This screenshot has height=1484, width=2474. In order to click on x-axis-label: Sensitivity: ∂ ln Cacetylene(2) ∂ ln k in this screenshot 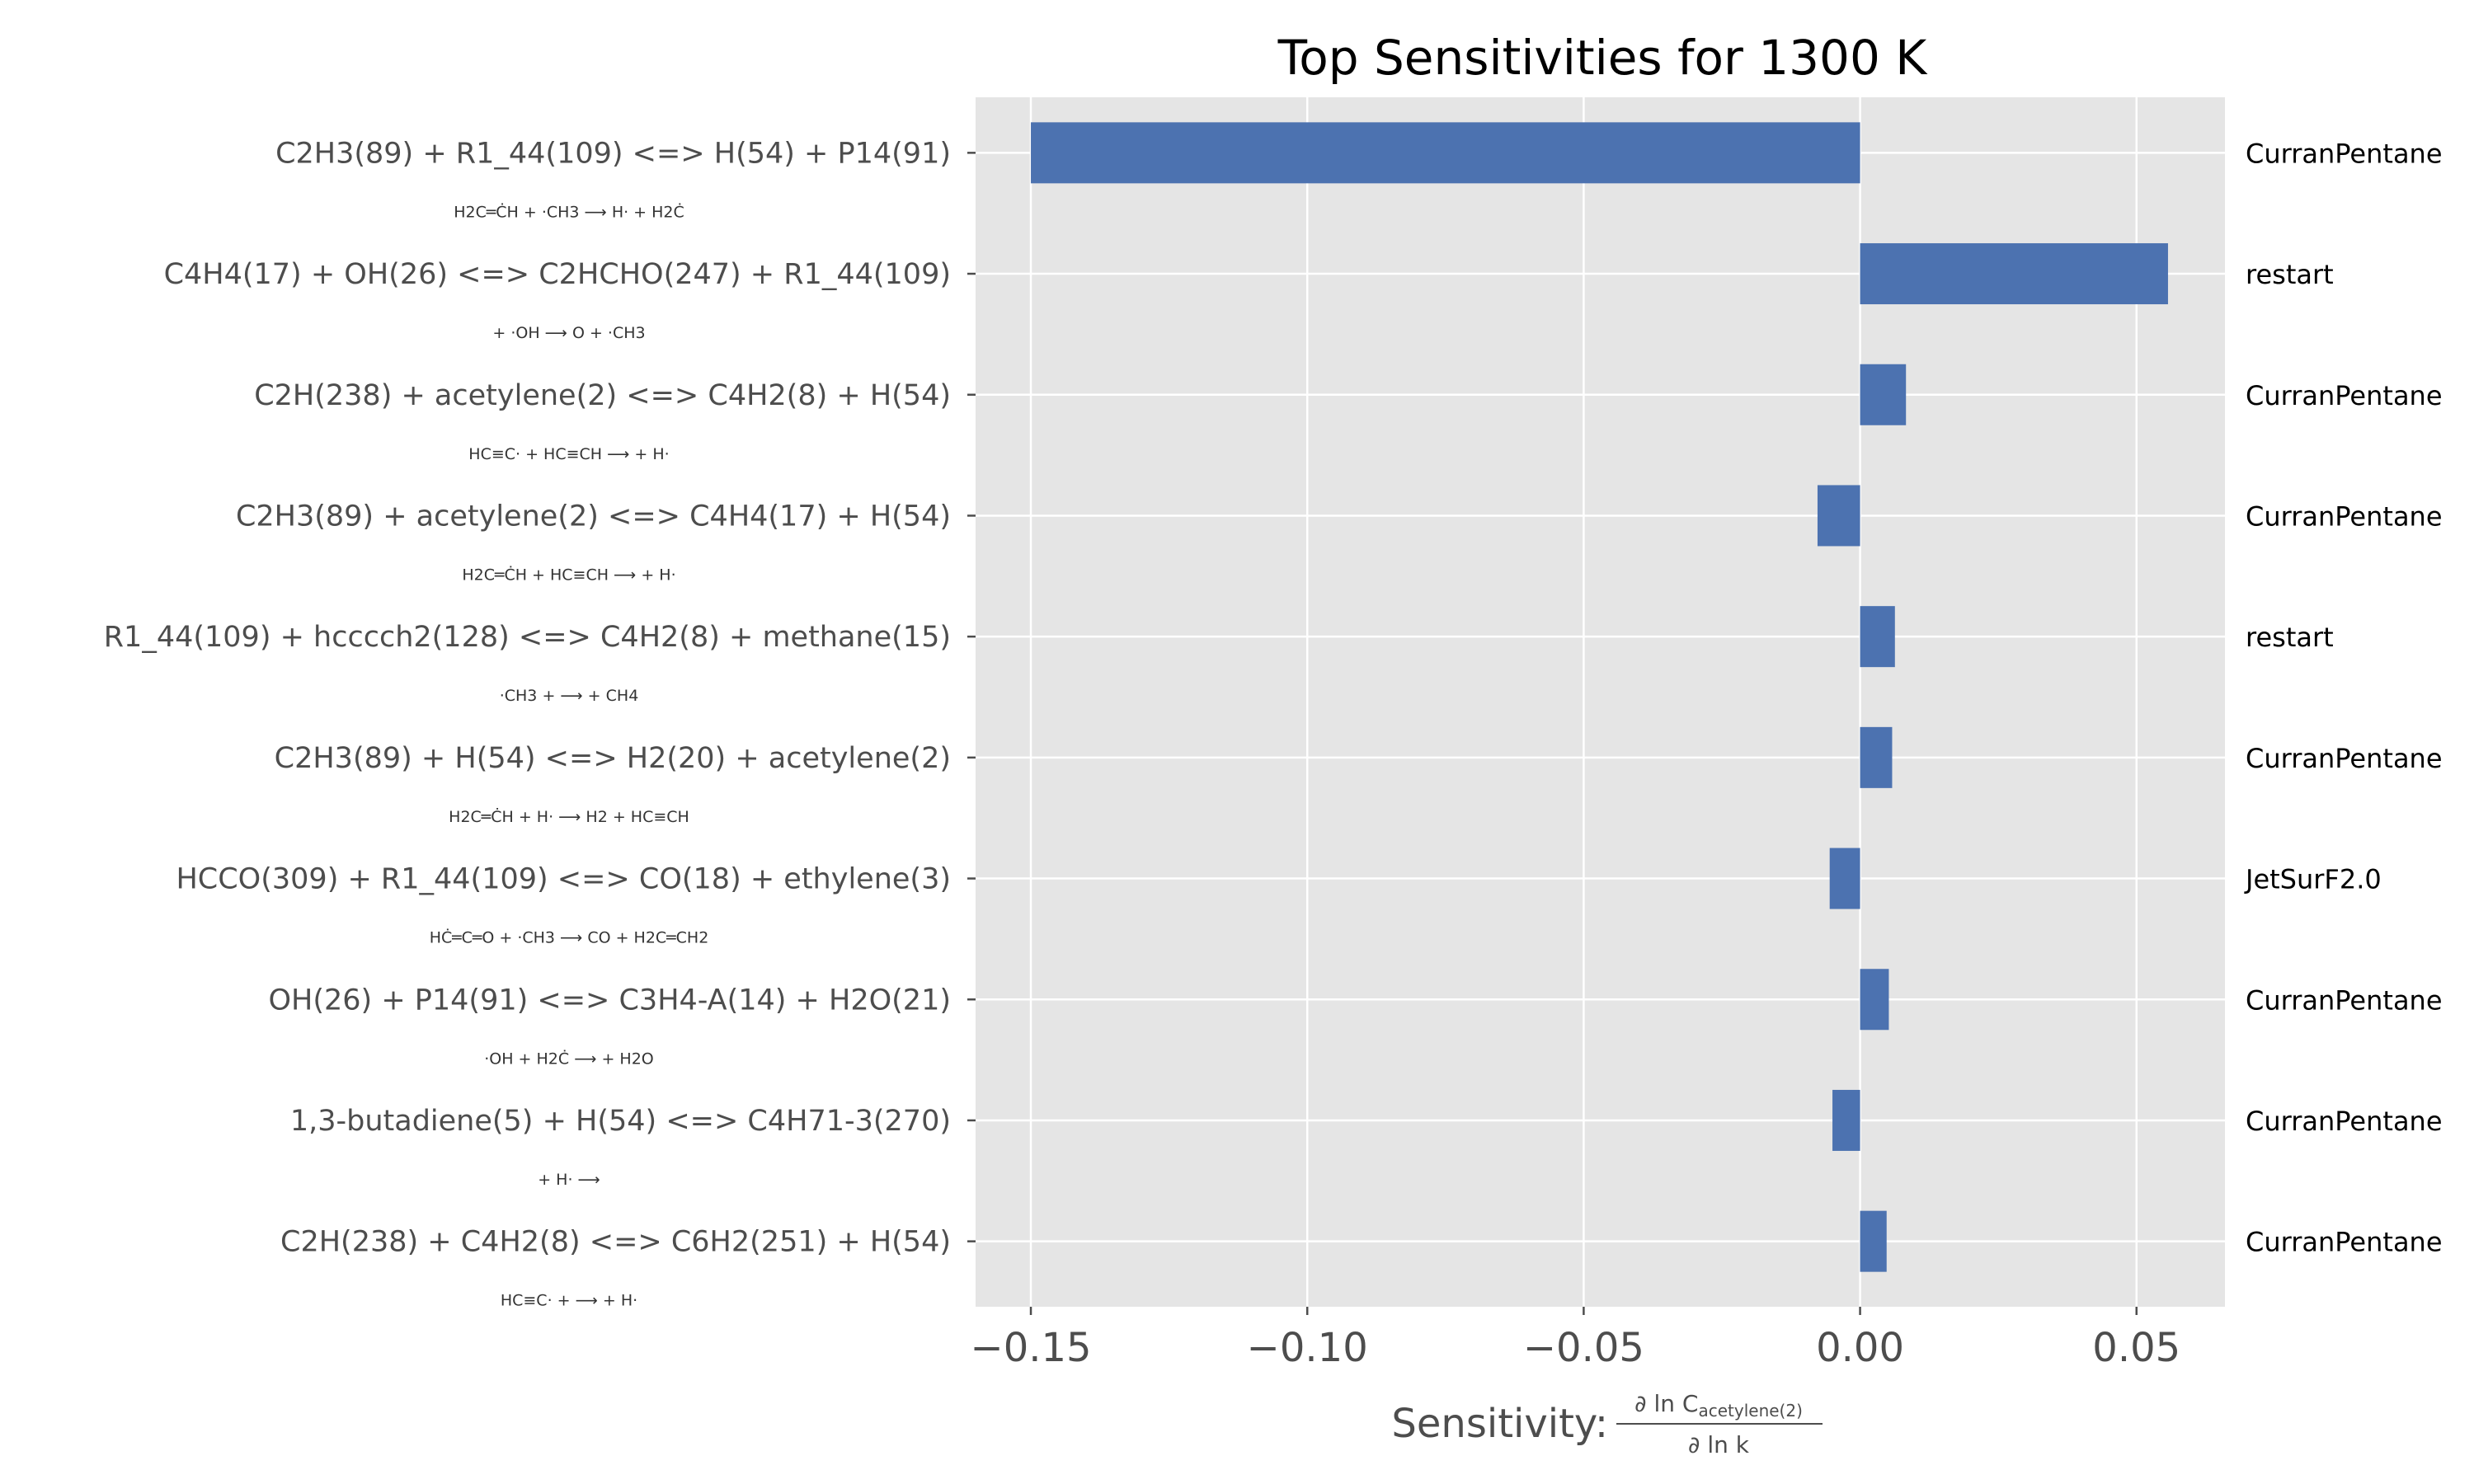, I will do `click(1607, 1424)`.